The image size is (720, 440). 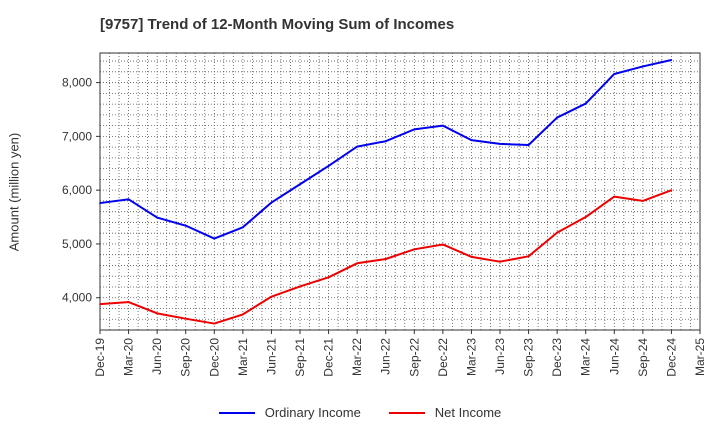 I want to click on x-tick-label: Mar-21, so click(x=243, y=357).